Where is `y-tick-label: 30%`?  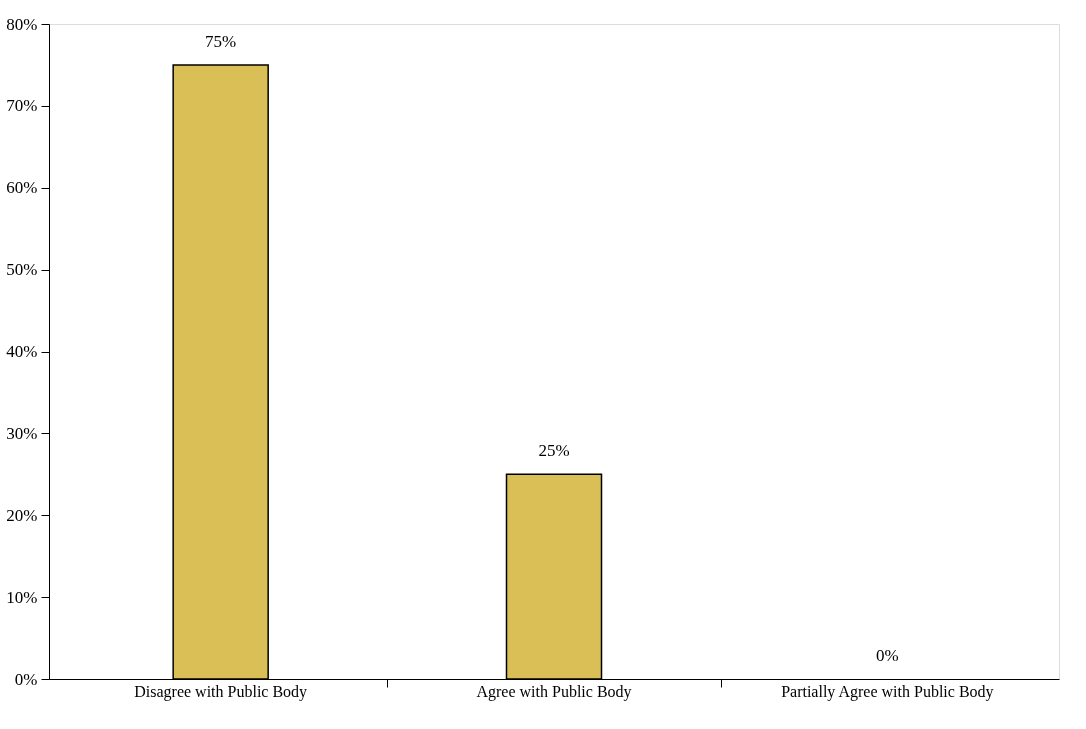 y-tick-label: 30% is located at coordinates (22, 433).